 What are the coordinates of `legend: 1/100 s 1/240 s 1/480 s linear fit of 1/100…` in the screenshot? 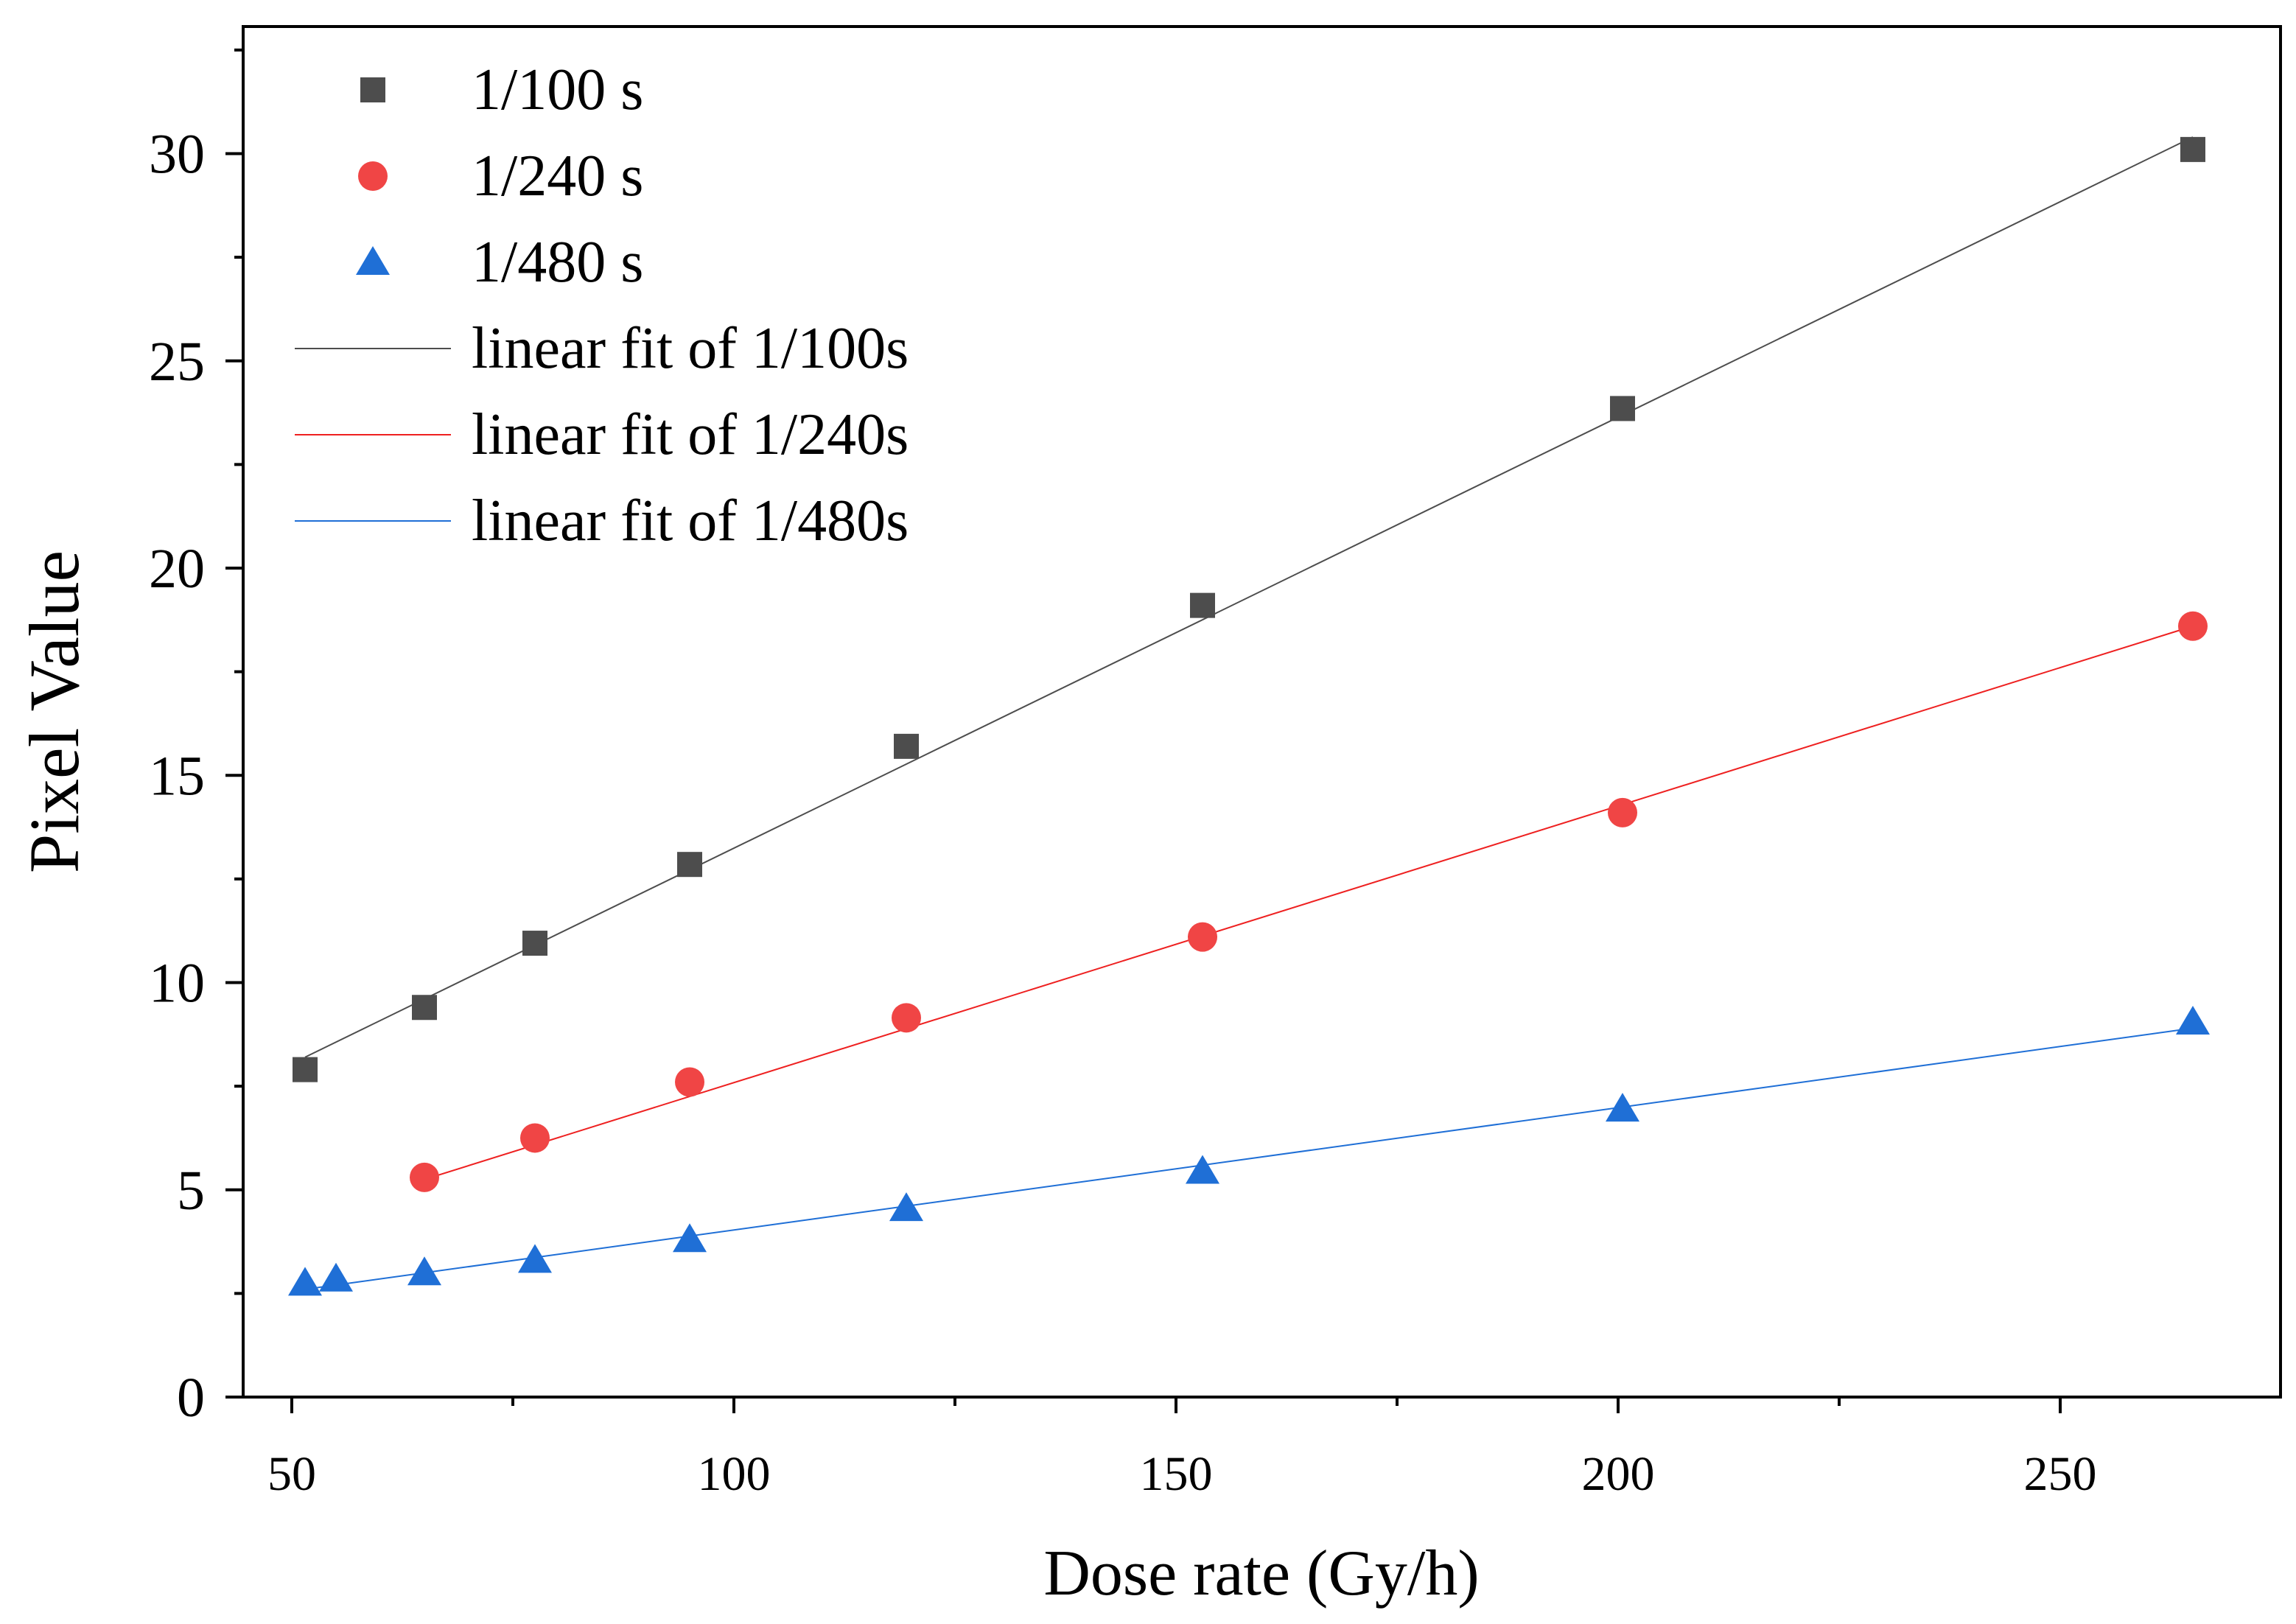 It's located at (602, 305).